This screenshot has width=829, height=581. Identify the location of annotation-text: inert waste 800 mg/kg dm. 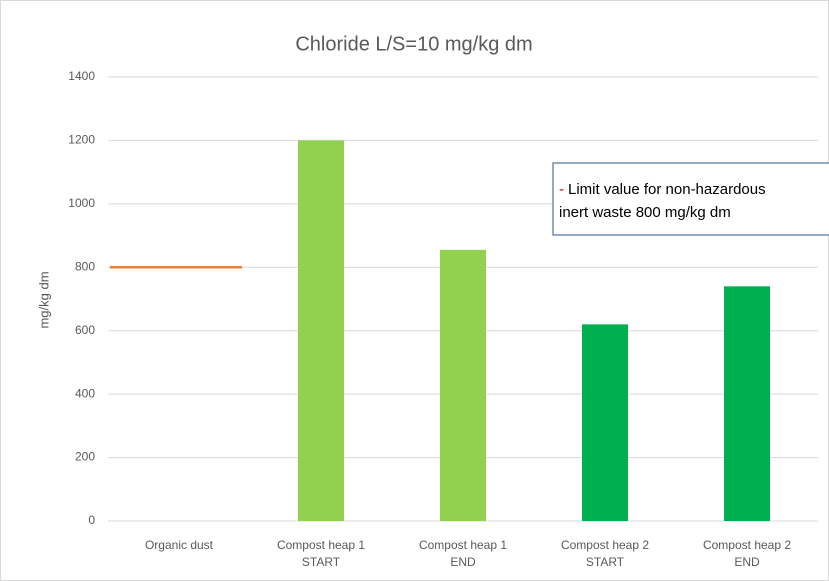
(645, 212).